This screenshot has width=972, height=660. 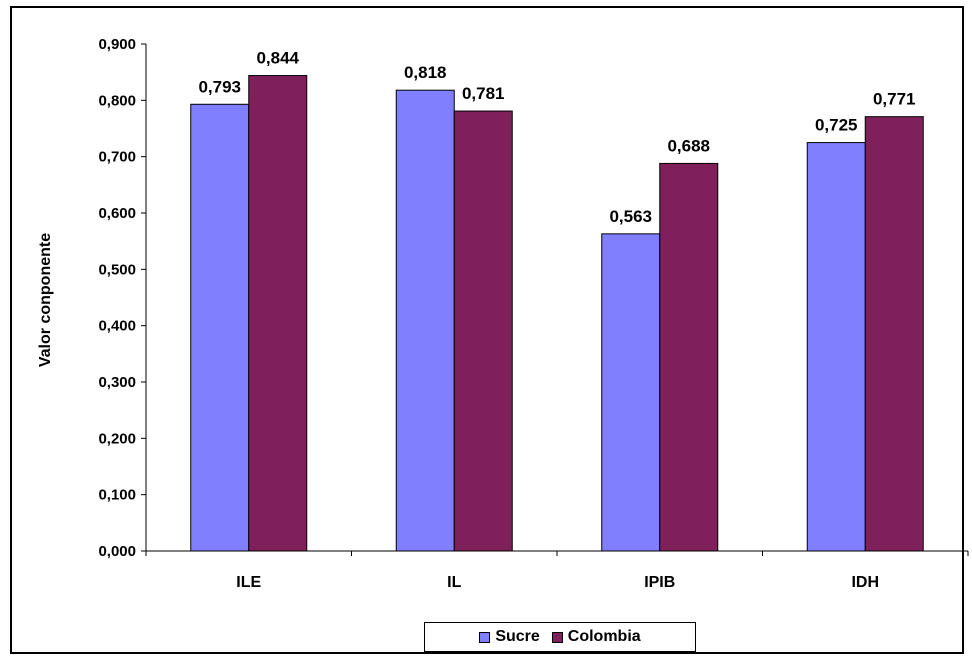 I want to click on bar-colombia-ipib, so click(x=689, y=357).